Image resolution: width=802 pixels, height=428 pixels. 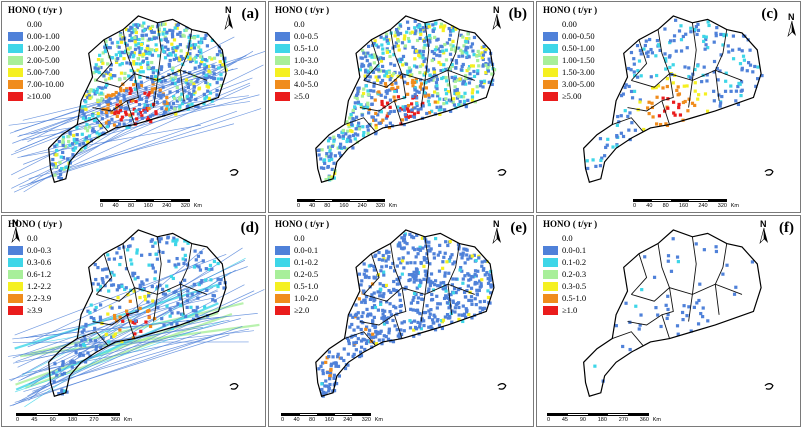 What do you see at coordinates (578, 71) in the screenshot?
I see `legend-label: 1.50-3.00` at bounding box center [578, 71].